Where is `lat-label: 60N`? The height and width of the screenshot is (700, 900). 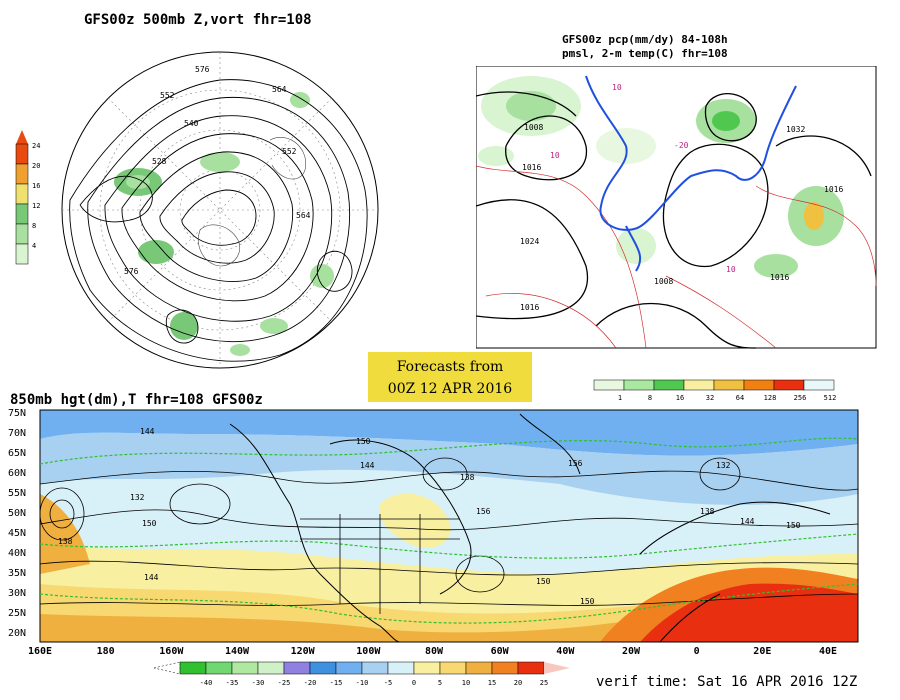 lat-label: 60N is located at coordinates (17, 473).